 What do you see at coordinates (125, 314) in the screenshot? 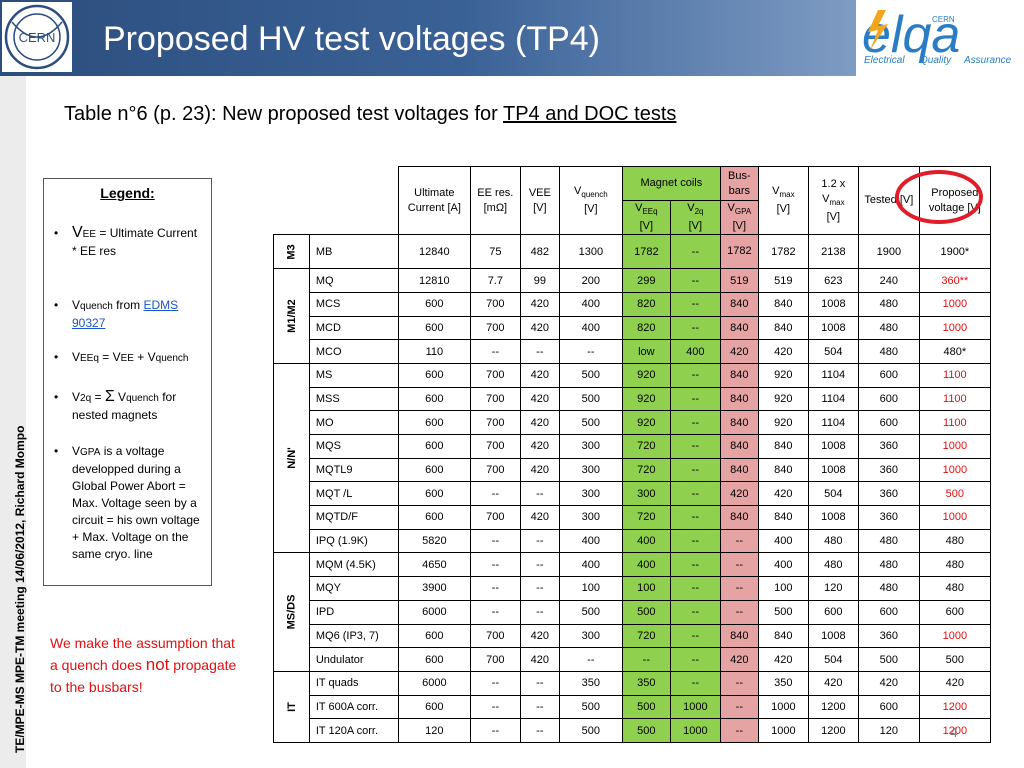
I see `edms-link: EDMS 90327` at bounding box center [125, 314].